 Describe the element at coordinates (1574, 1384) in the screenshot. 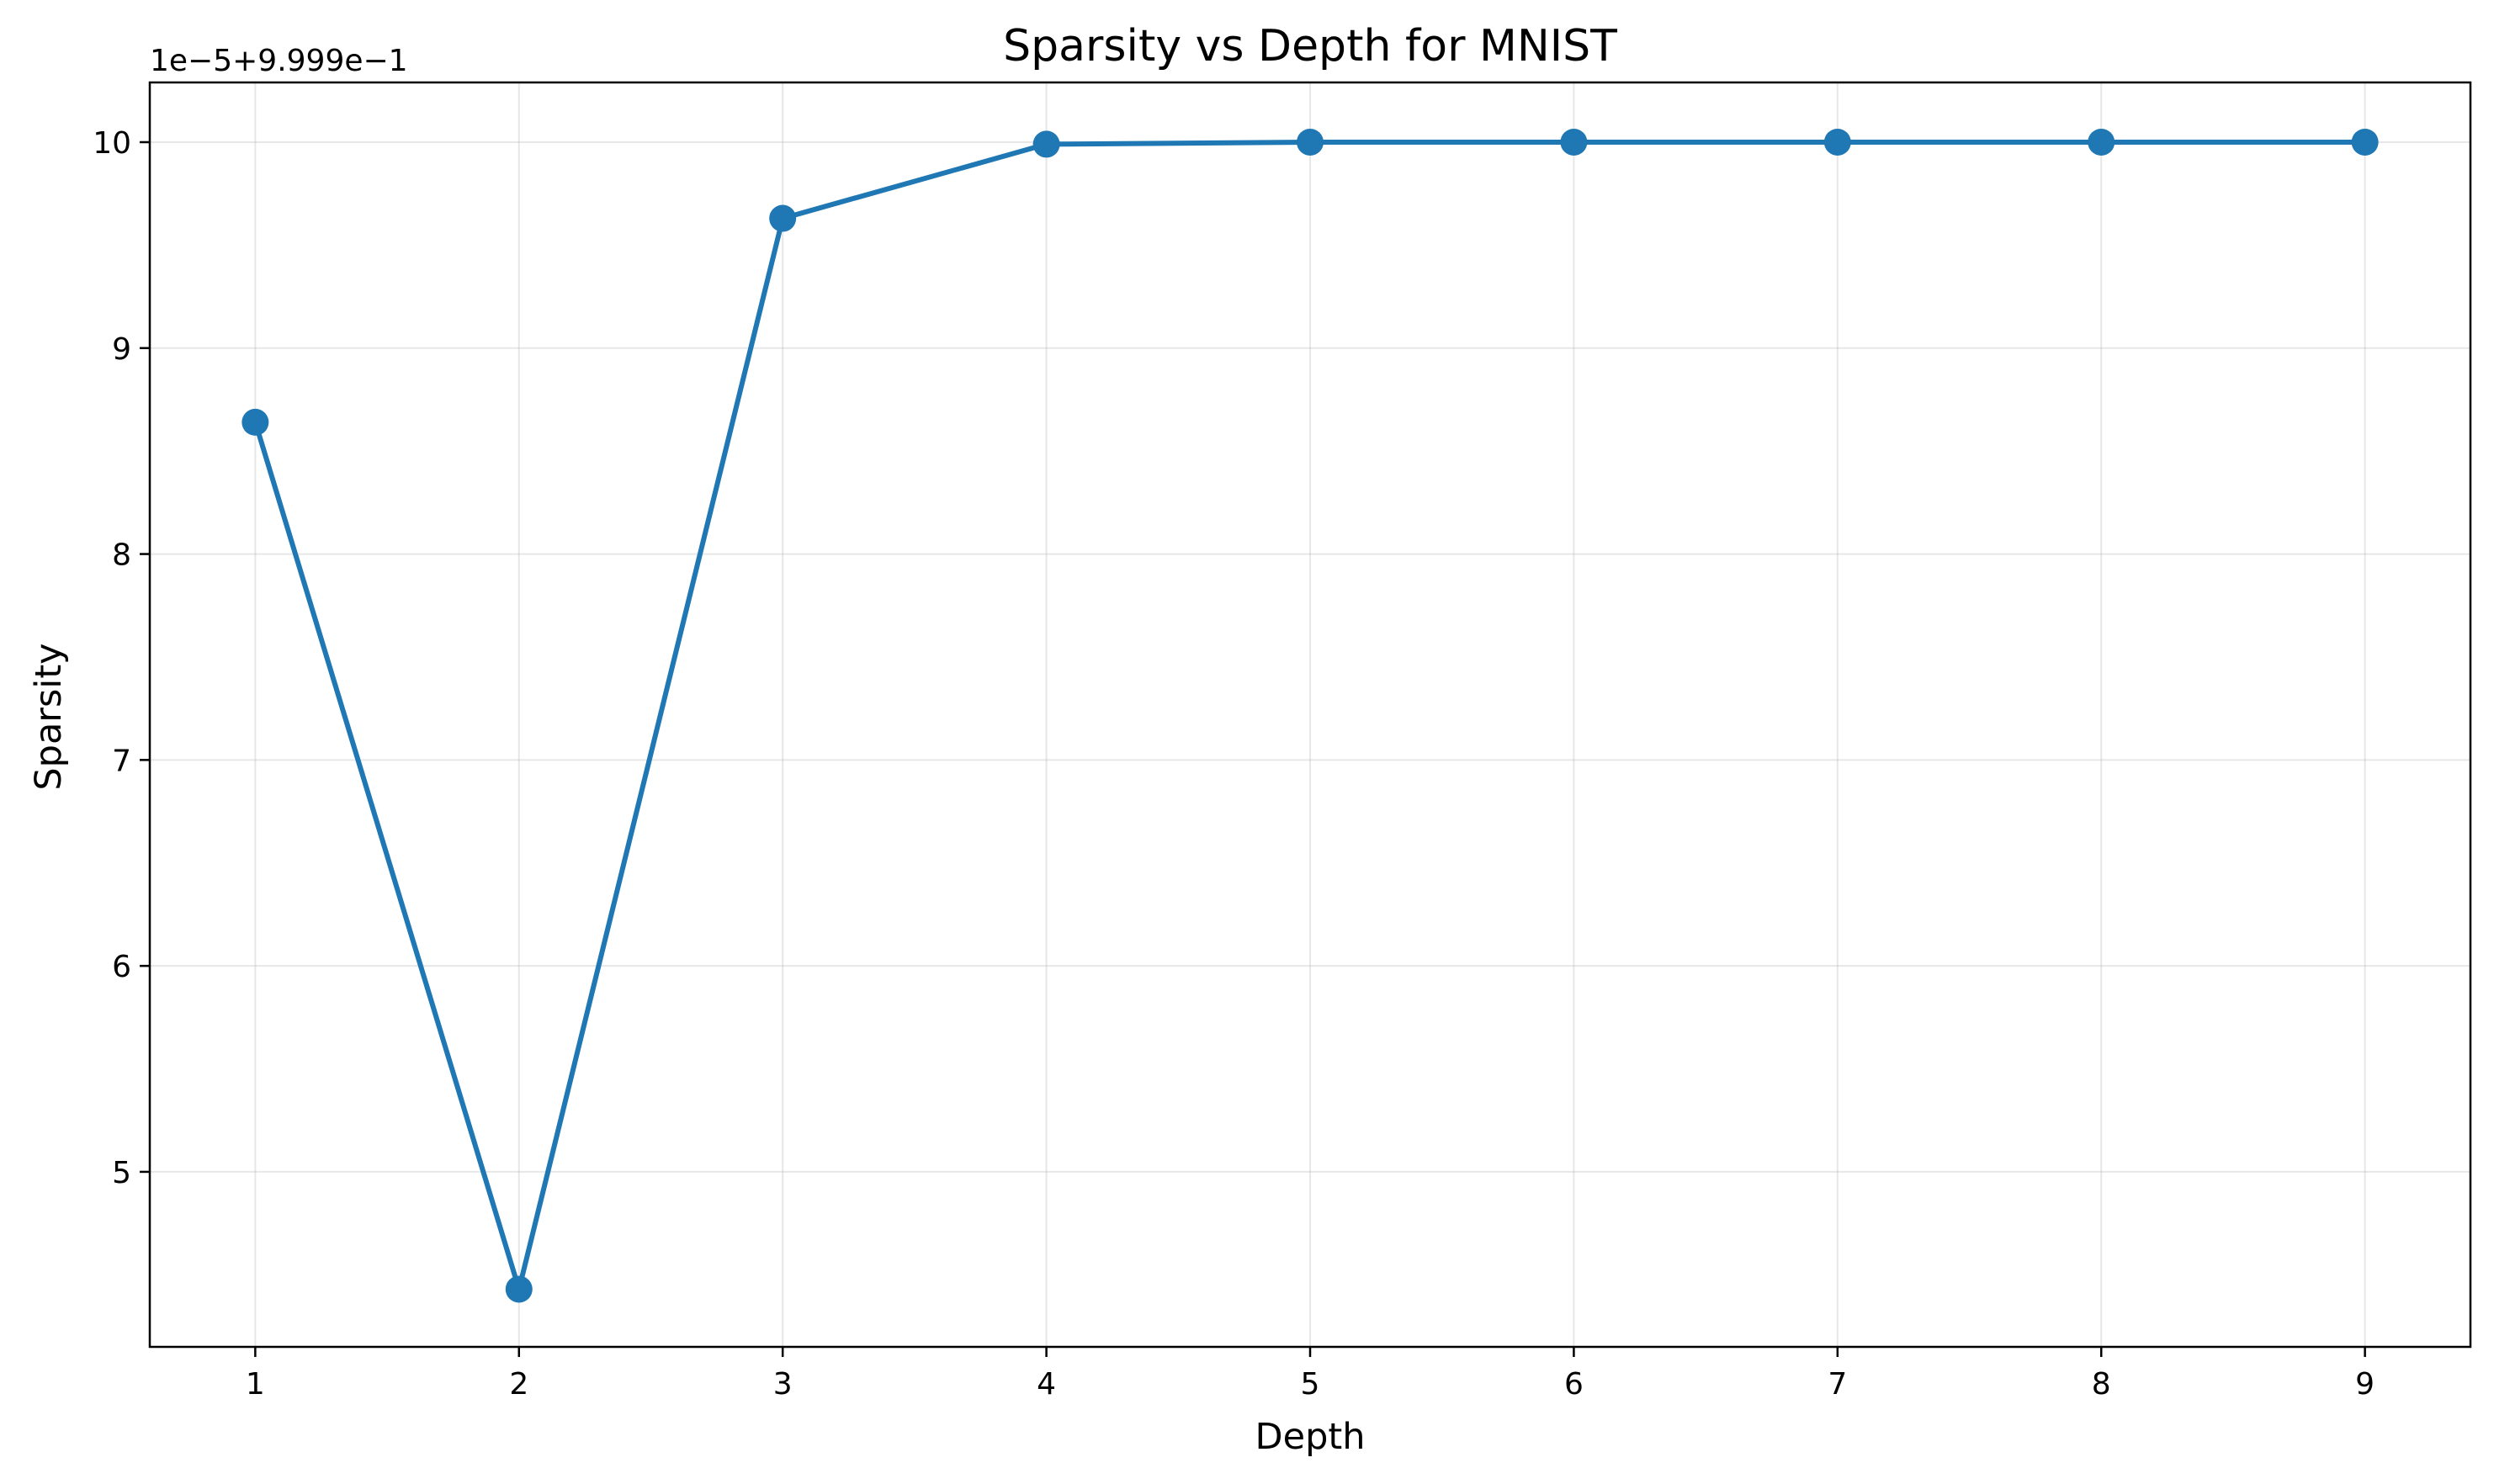

I see `x-tick-label: 6` at that location.